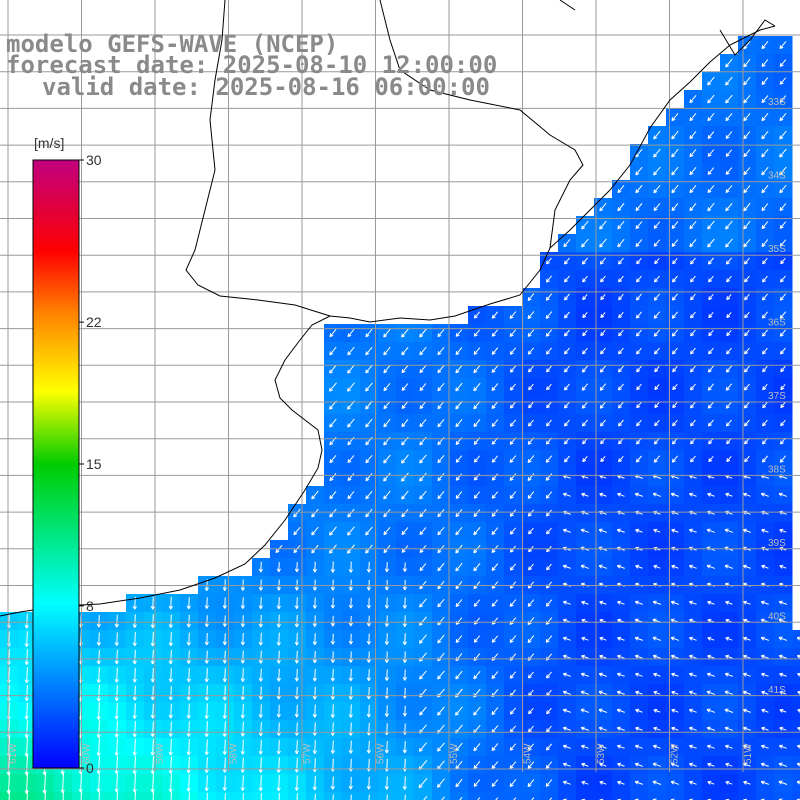  I want to click on latitude-label: 41S, so click(777, 690).